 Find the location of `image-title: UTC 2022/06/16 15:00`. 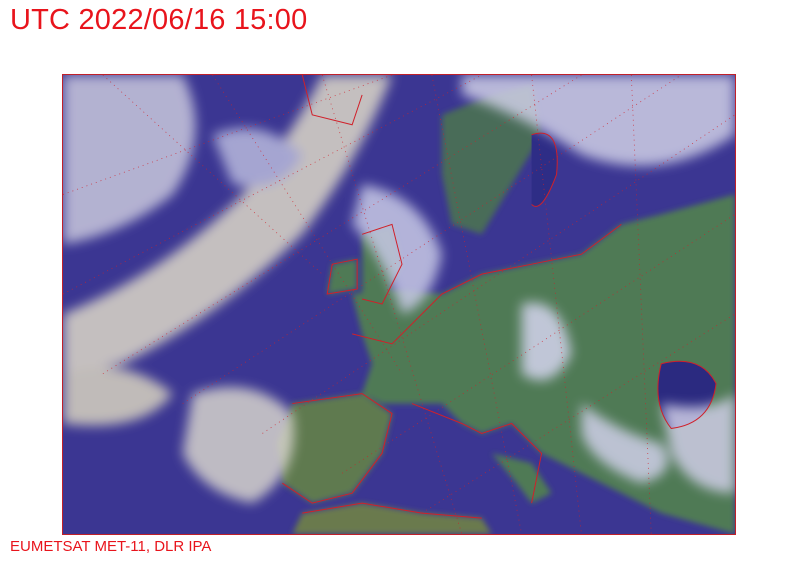

image-title: UTC 2022/06/16 15:00 is located at coordinates (159, 20).